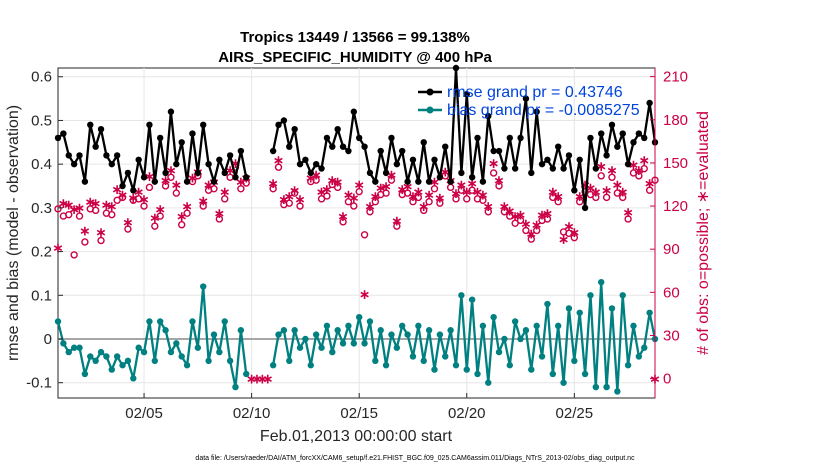 Image resolution: width=830 pixels, height=470 pixels. What do you see at coordinates (41, 208) in the screenshot?
I see `y-tick-label: 0.3` at bounding box center [41, 208].